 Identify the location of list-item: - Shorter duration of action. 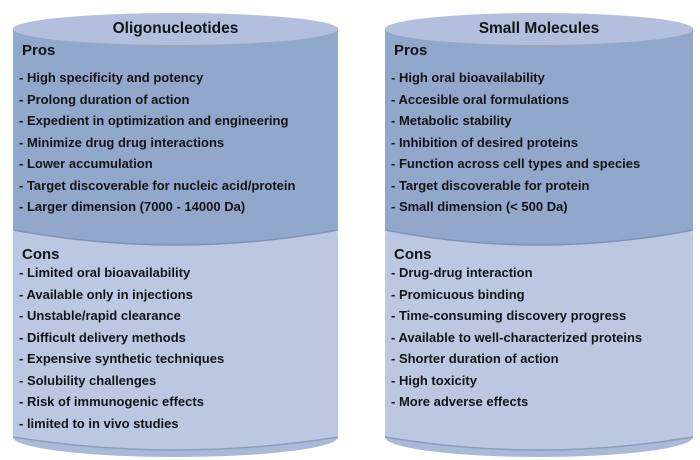
(475, 358).